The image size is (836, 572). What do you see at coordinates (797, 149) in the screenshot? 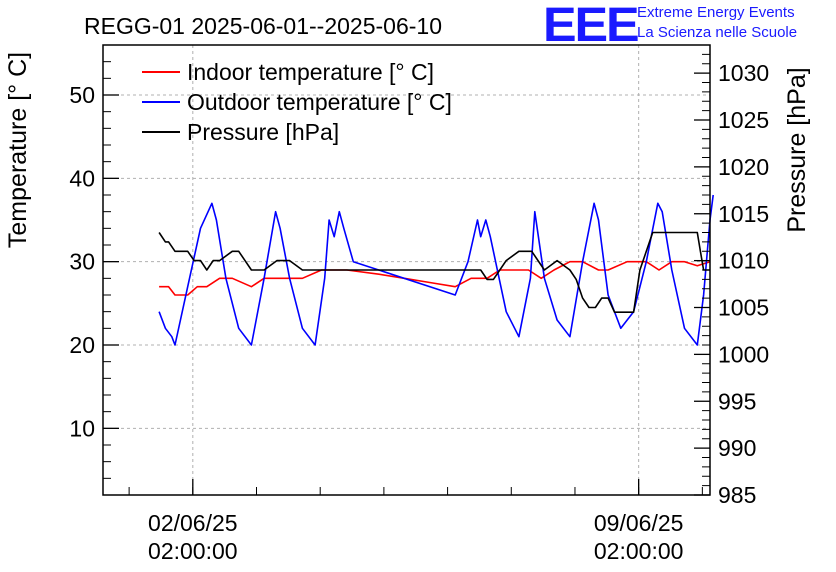
I see `y2-axis-label: Pressure [hPa]` at bounding box center [797, 149].